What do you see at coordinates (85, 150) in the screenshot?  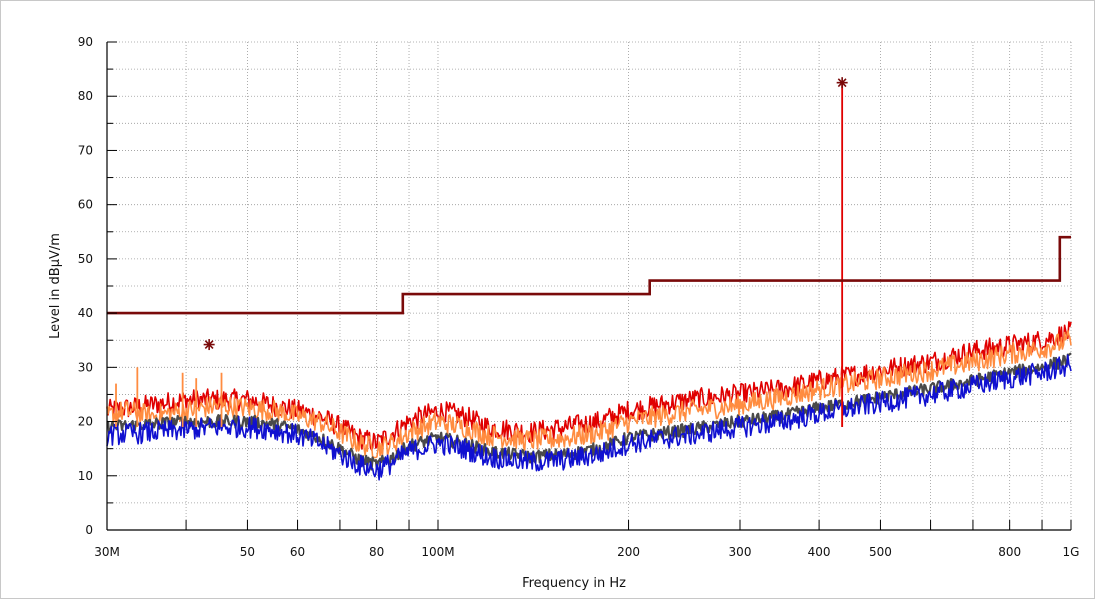 I see `y-tick-label: 70` at bounding box center [85, 150].